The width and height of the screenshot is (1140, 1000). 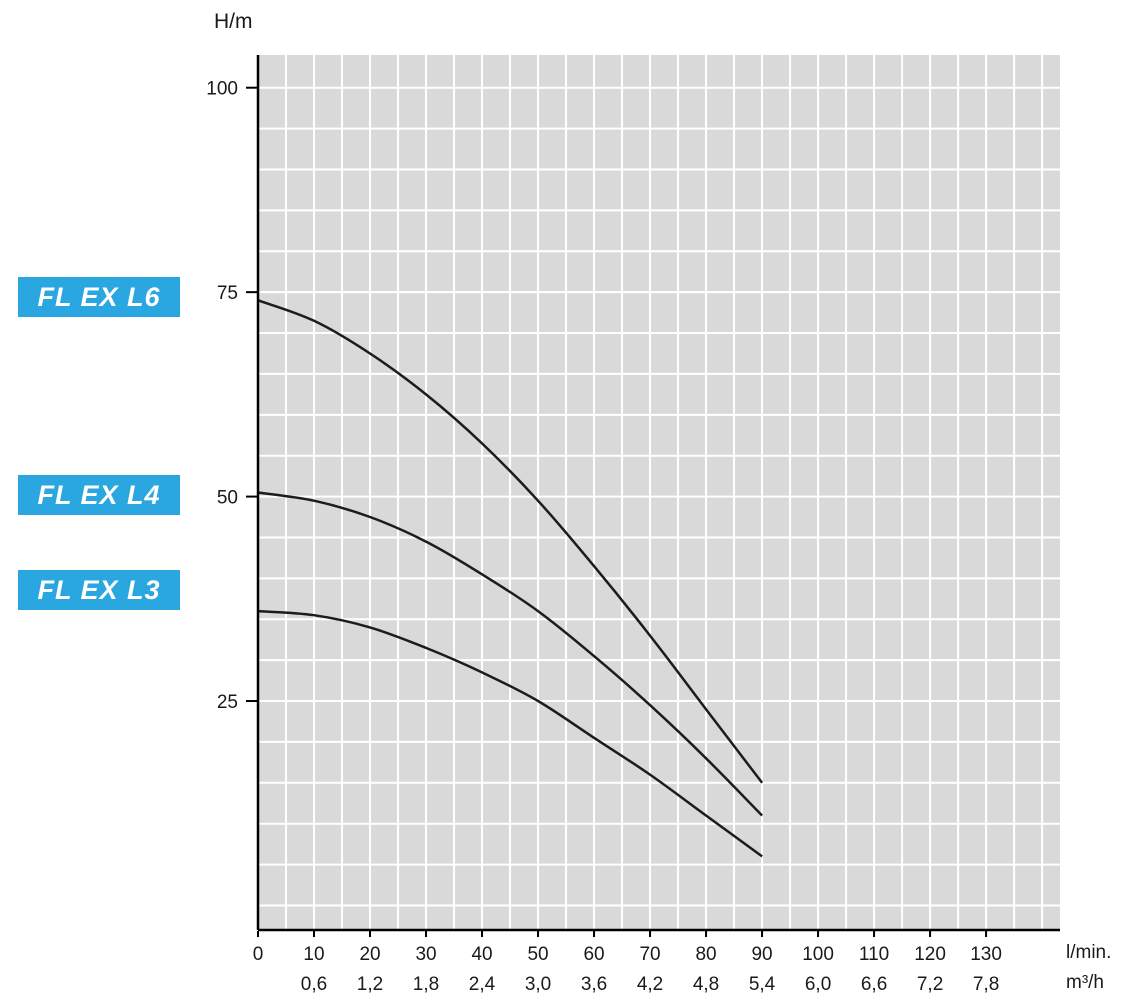 What do you see at coordinates (370, 984) in the screenshot?
I see `x-tick-label-m3h: 1,2` at bounding box center [370, 984].